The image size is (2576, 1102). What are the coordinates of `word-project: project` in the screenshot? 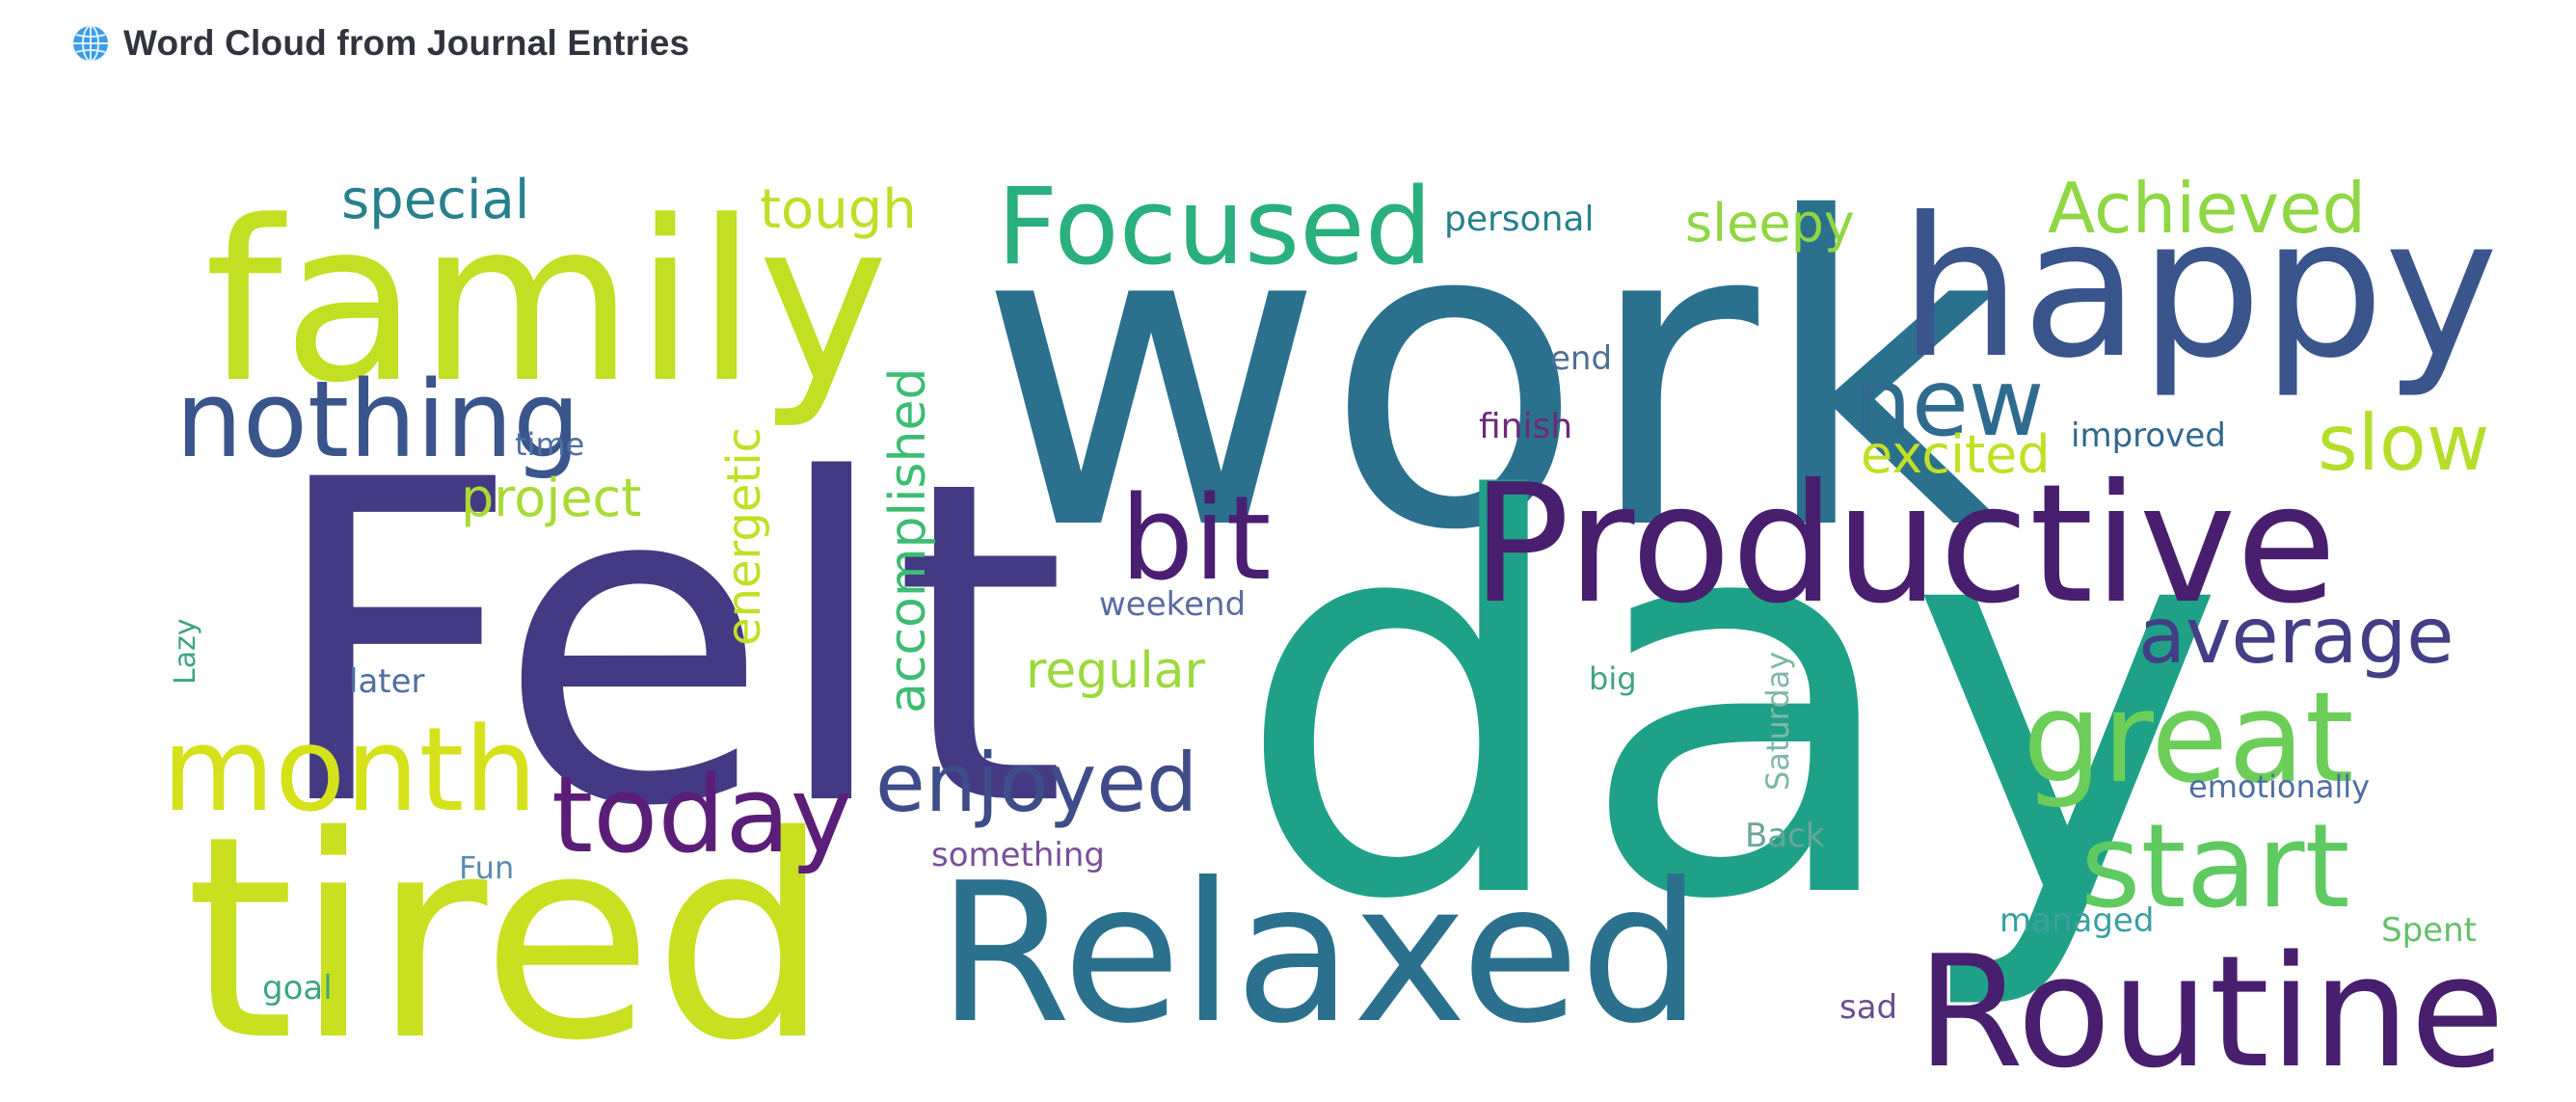 It's located at (551, 498).